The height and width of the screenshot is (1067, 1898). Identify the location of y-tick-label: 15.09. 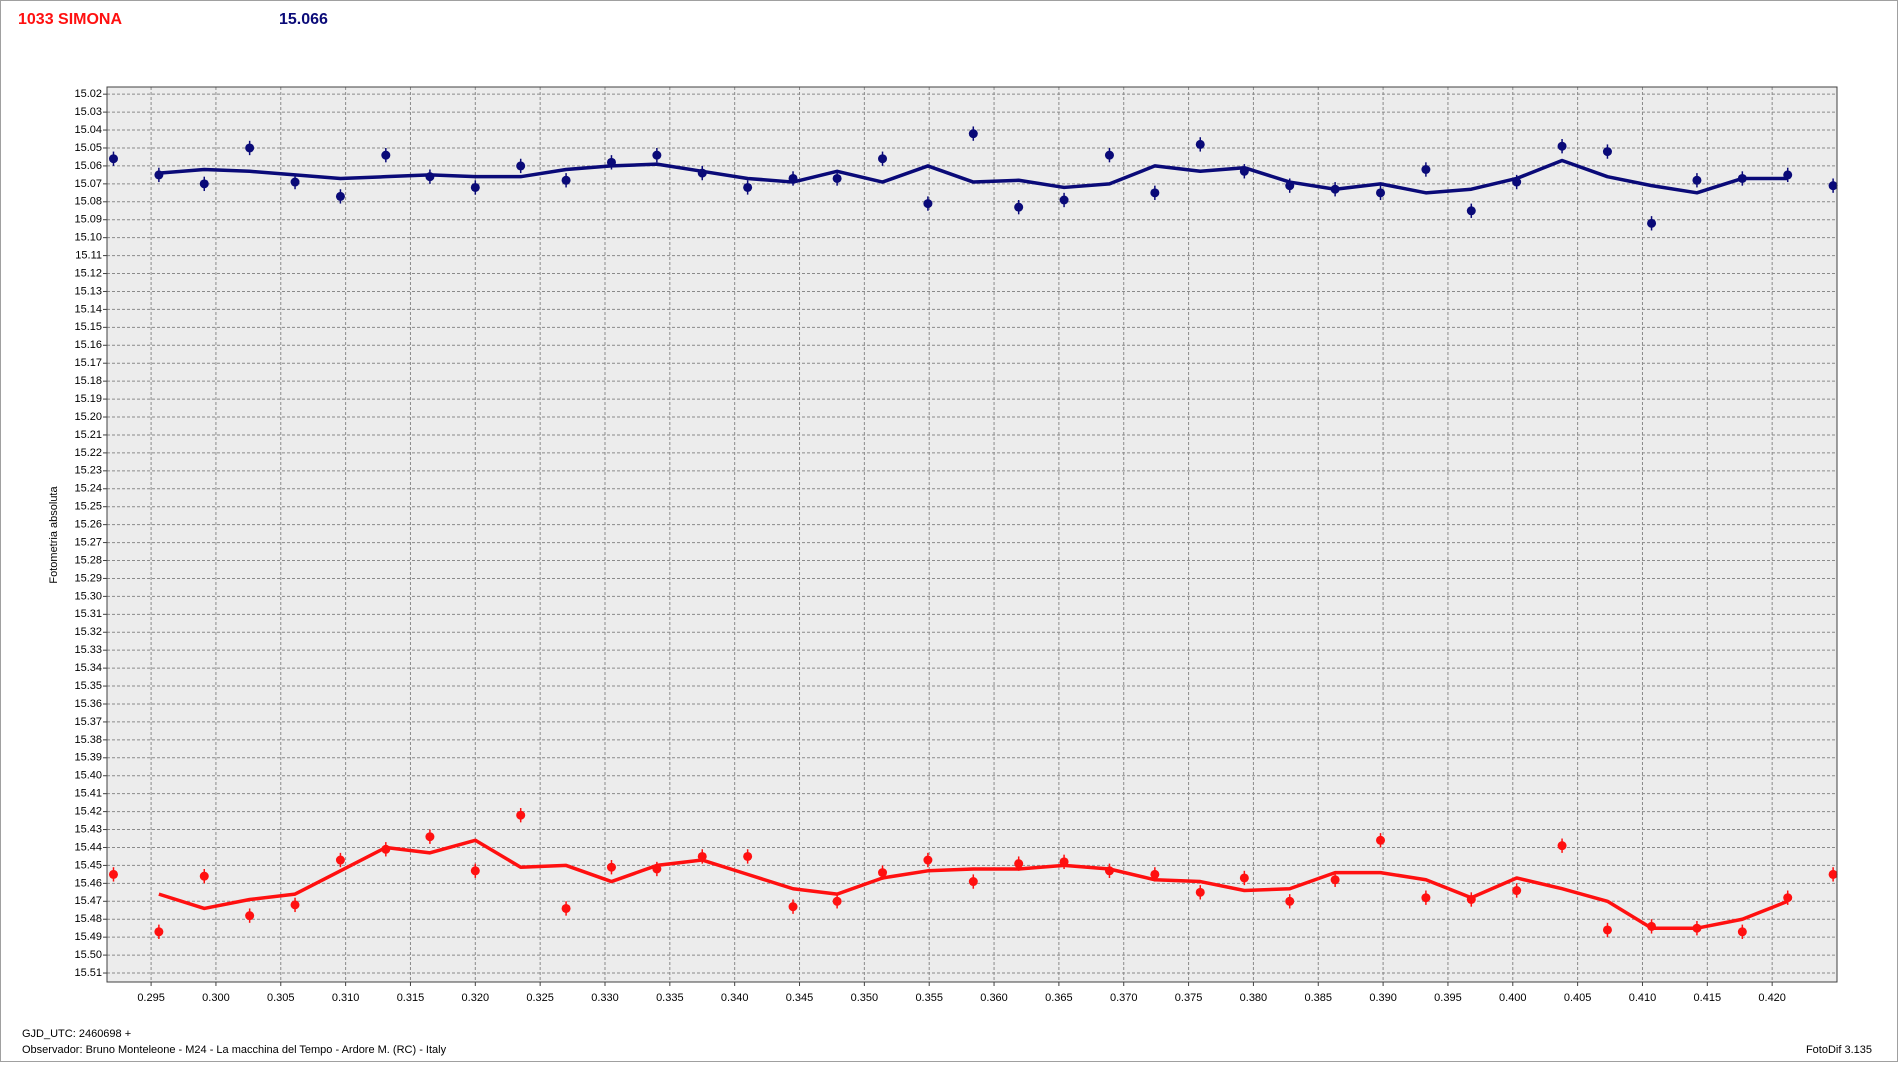
(88, 220).